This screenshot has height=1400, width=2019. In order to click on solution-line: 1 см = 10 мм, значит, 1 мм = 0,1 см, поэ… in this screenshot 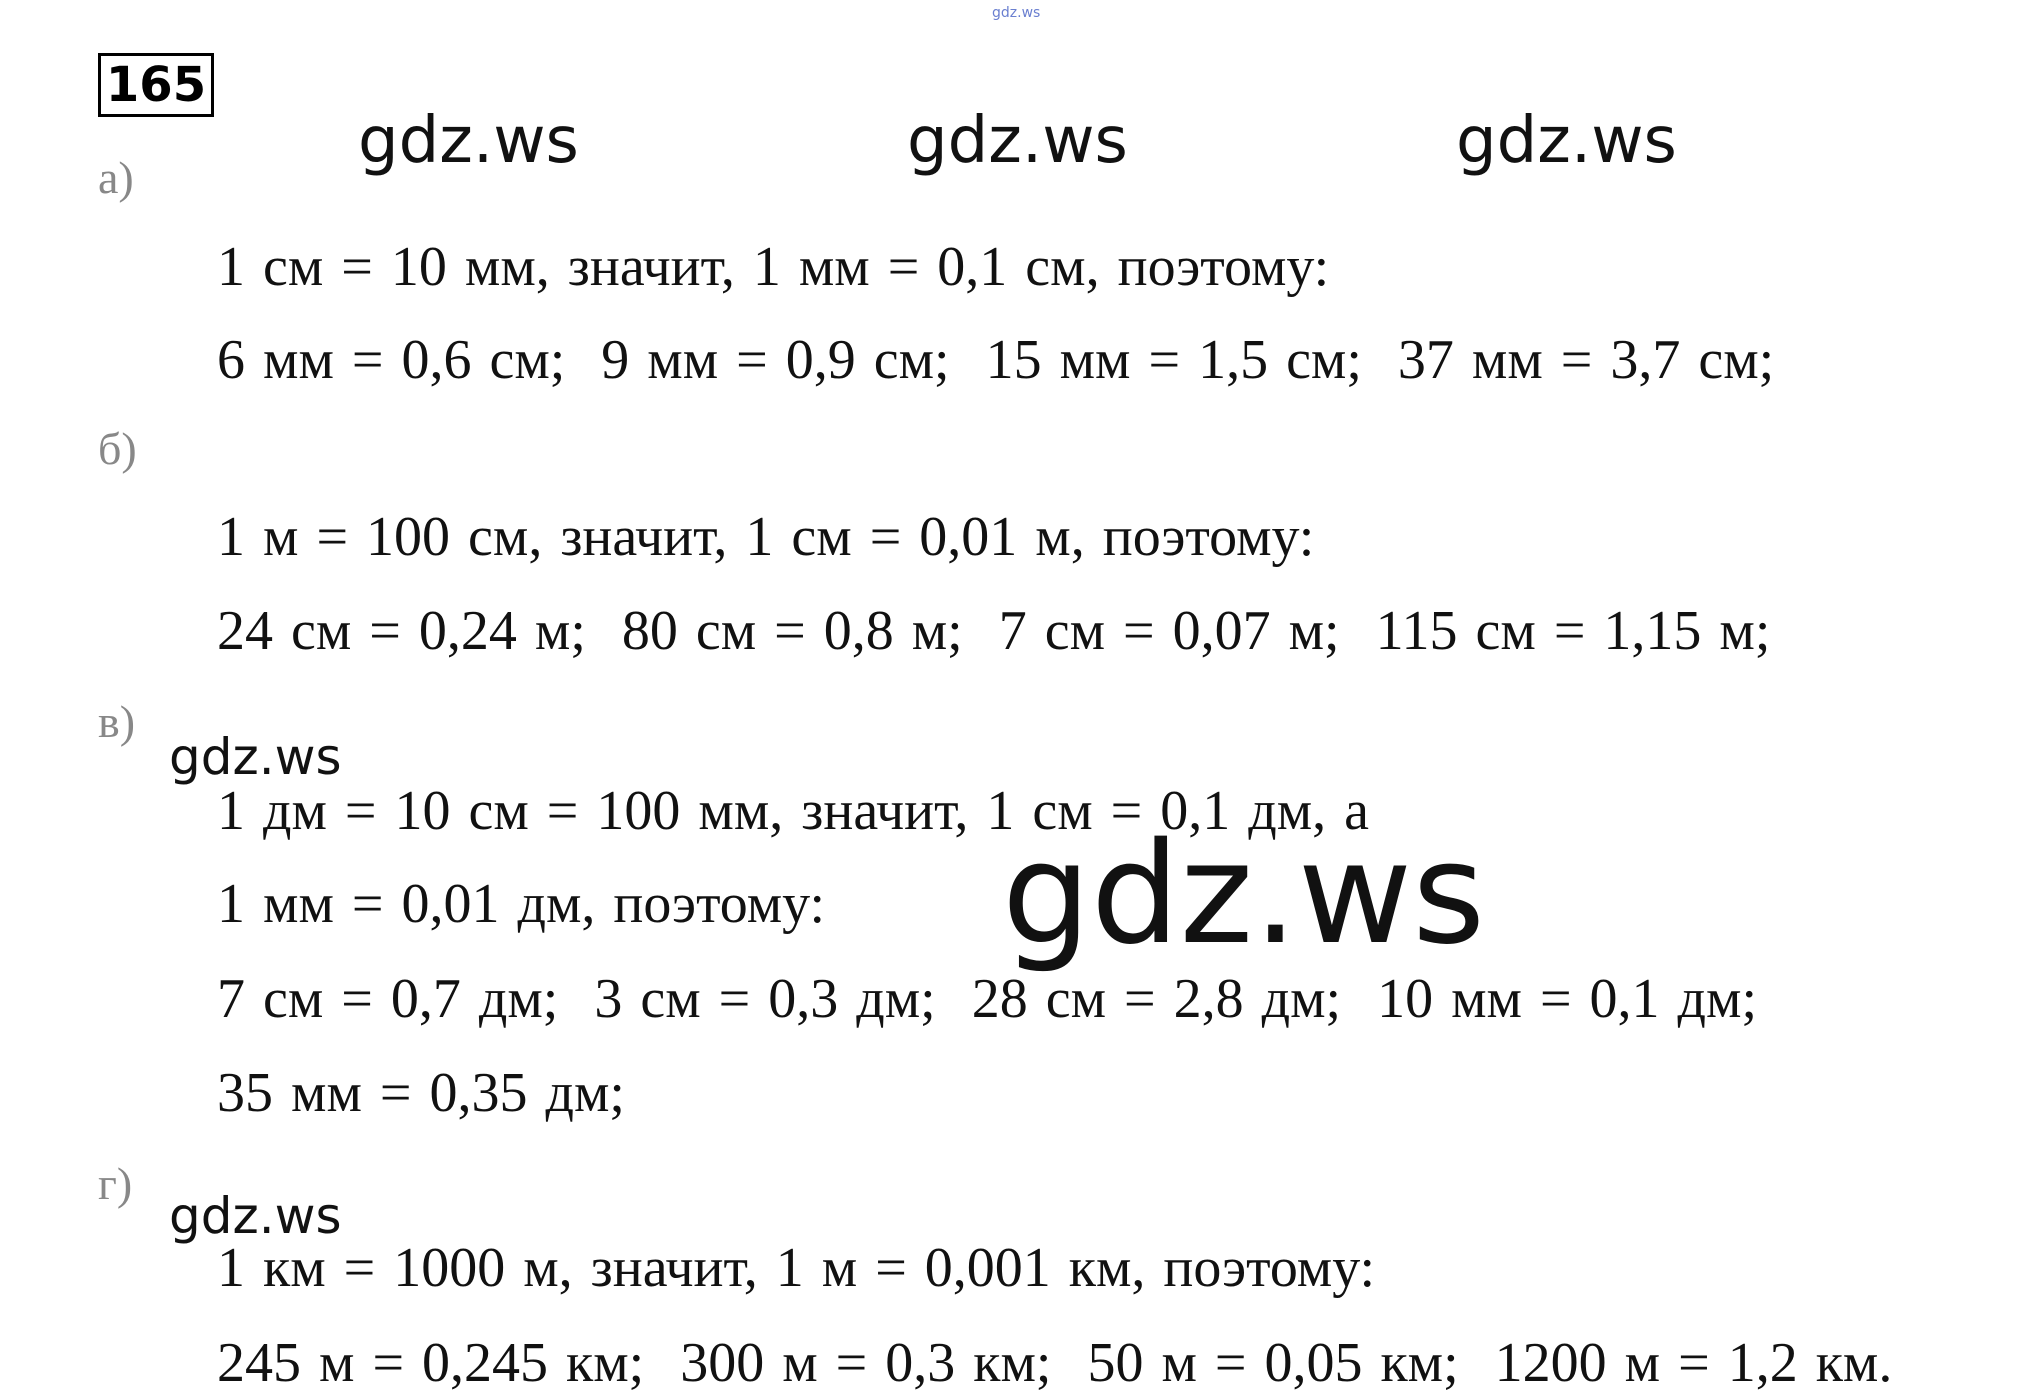, I will do `click(773, 267)`.